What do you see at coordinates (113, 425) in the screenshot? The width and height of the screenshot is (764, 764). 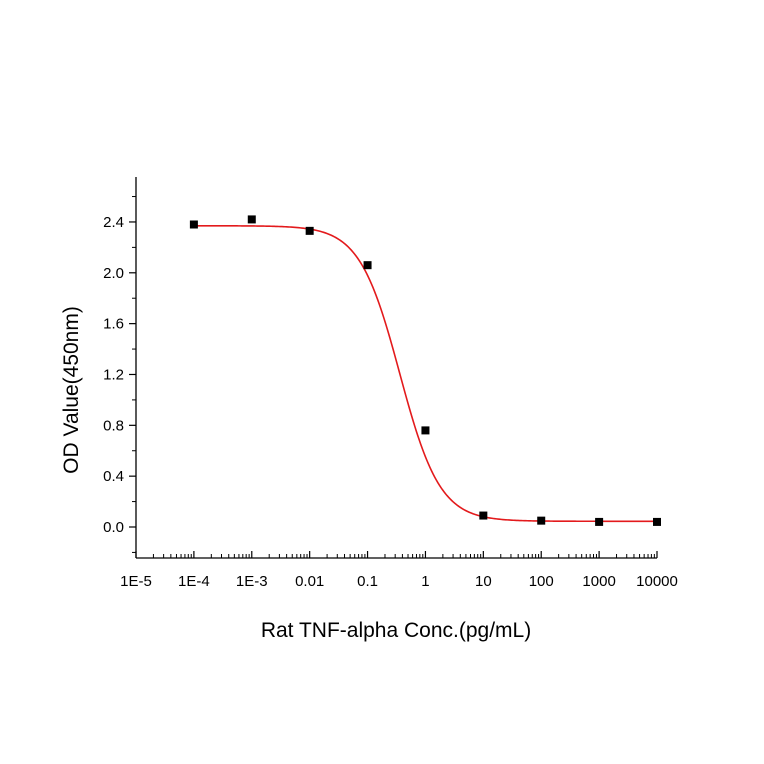 I see `y-tick-label: 0.8` at bounding box center [113, 425].